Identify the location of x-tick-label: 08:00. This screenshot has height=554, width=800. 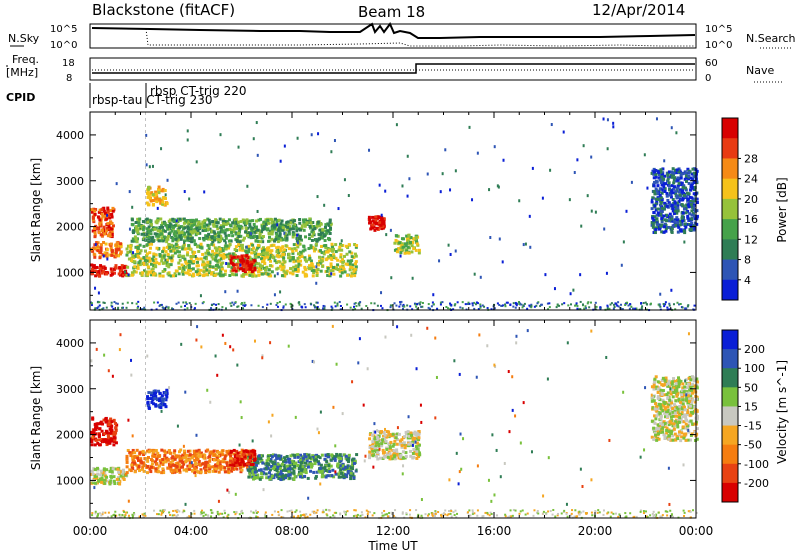
(292, 531).